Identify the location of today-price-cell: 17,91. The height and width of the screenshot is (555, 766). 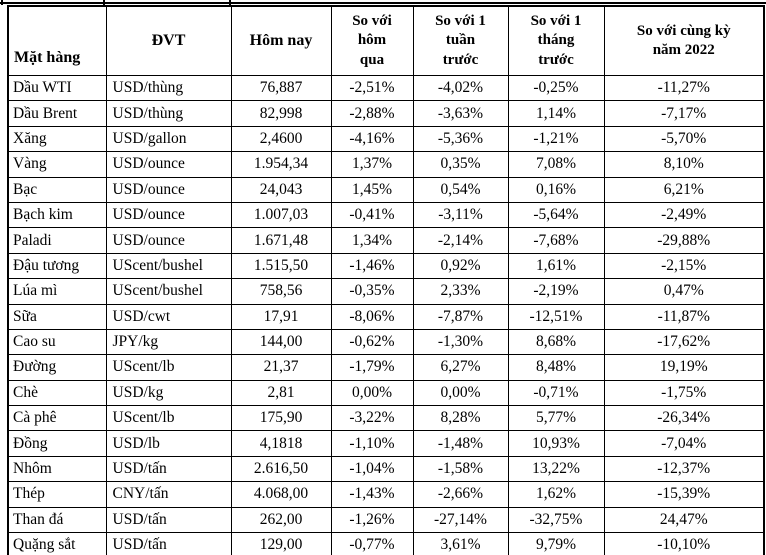
(281, 316).